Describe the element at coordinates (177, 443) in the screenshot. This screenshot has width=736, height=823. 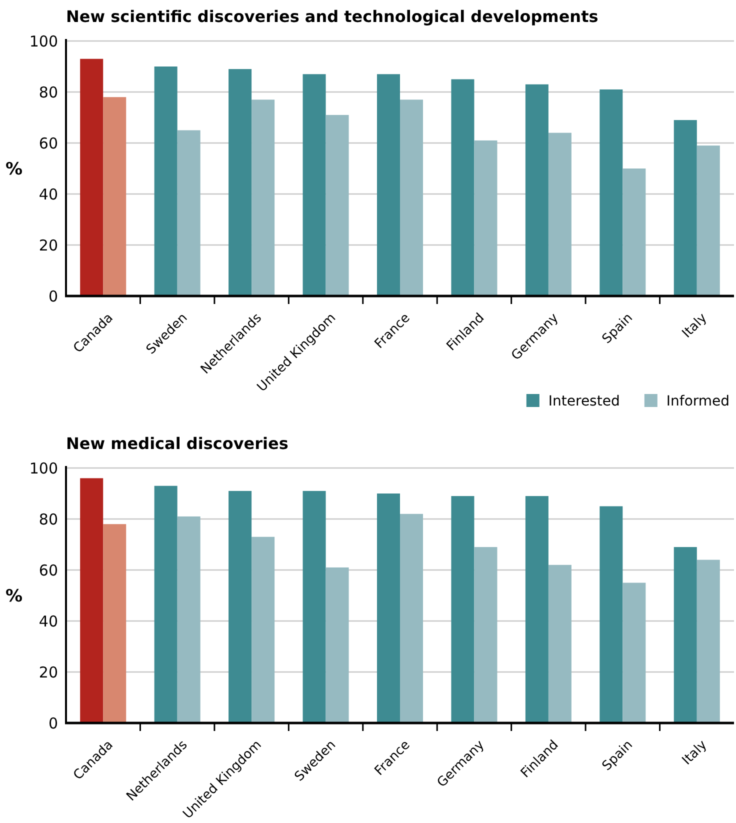
I see `chart-title: New medical discoveries` at that location.